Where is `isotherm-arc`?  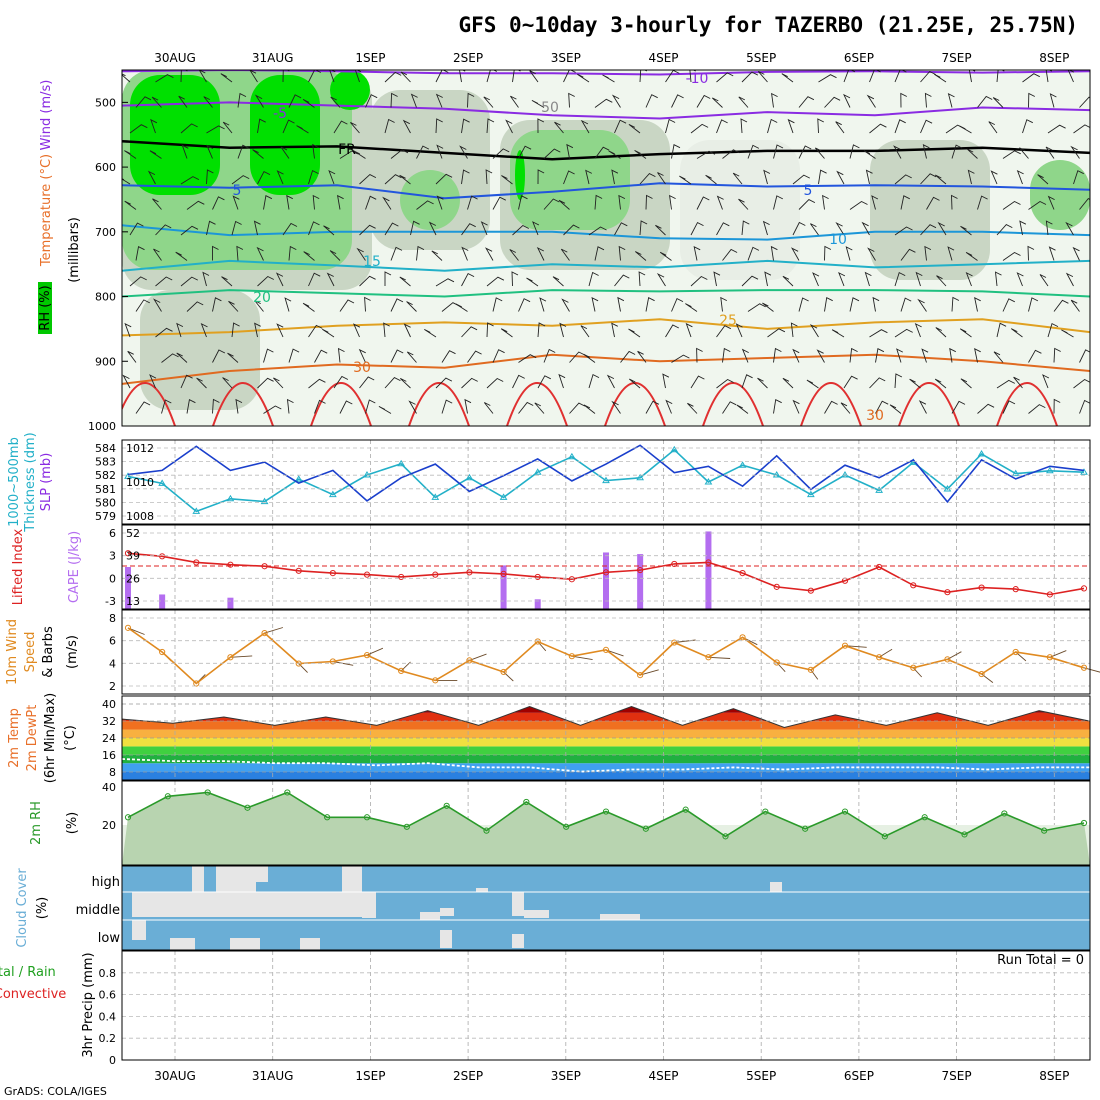
isotherm-arc is located at coordinates (635, 404).